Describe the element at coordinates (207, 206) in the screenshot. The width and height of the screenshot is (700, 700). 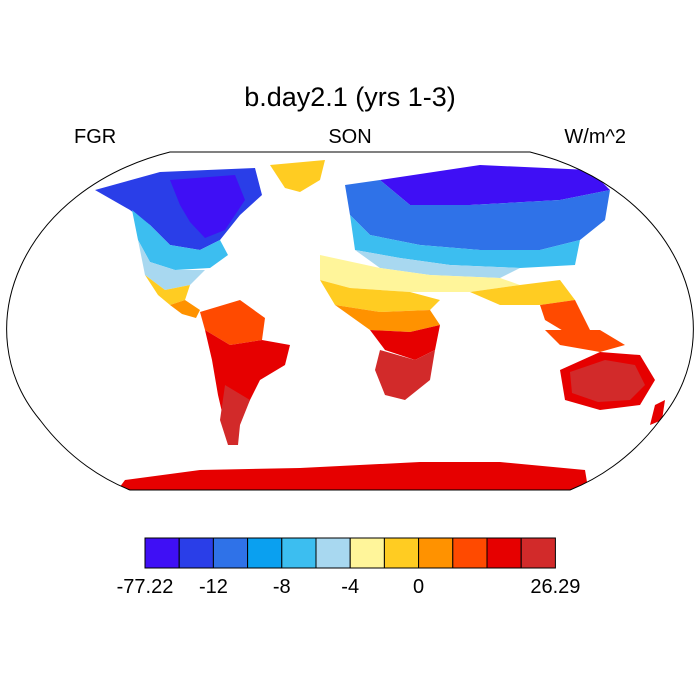
I see `north-america-deep` at that location.